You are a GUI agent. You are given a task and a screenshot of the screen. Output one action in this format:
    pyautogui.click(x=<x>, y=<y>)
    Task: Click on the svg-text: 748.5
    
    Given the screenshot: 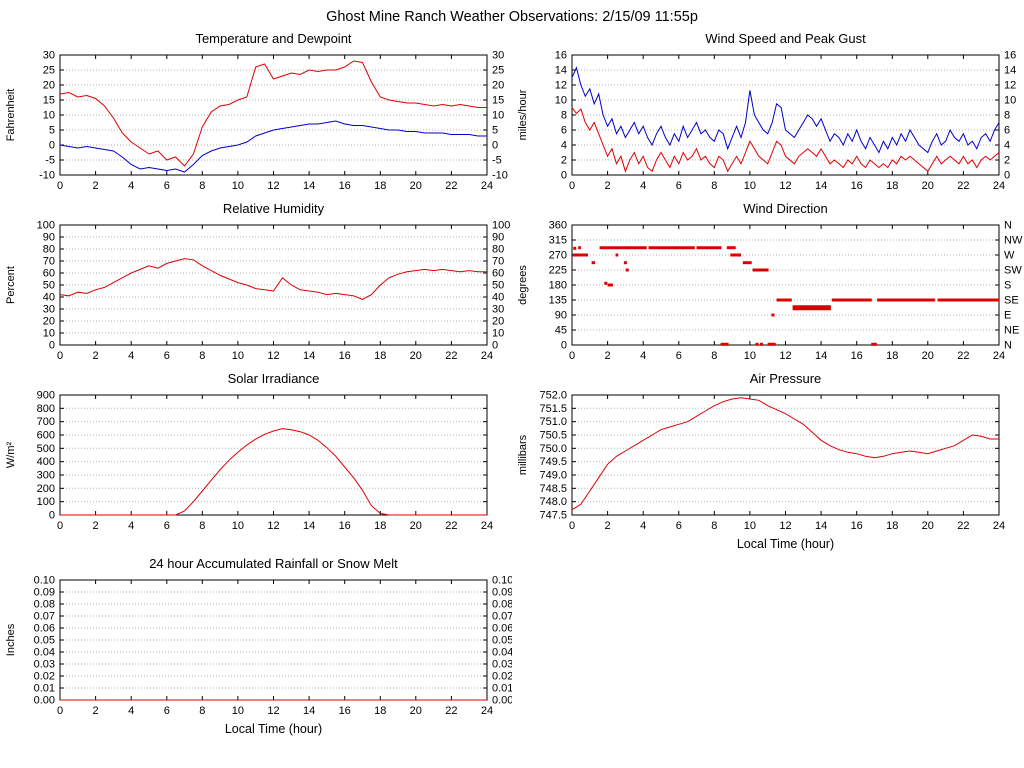 What is the action you would take?
    pyautogui.click(x=553, y=489)
    